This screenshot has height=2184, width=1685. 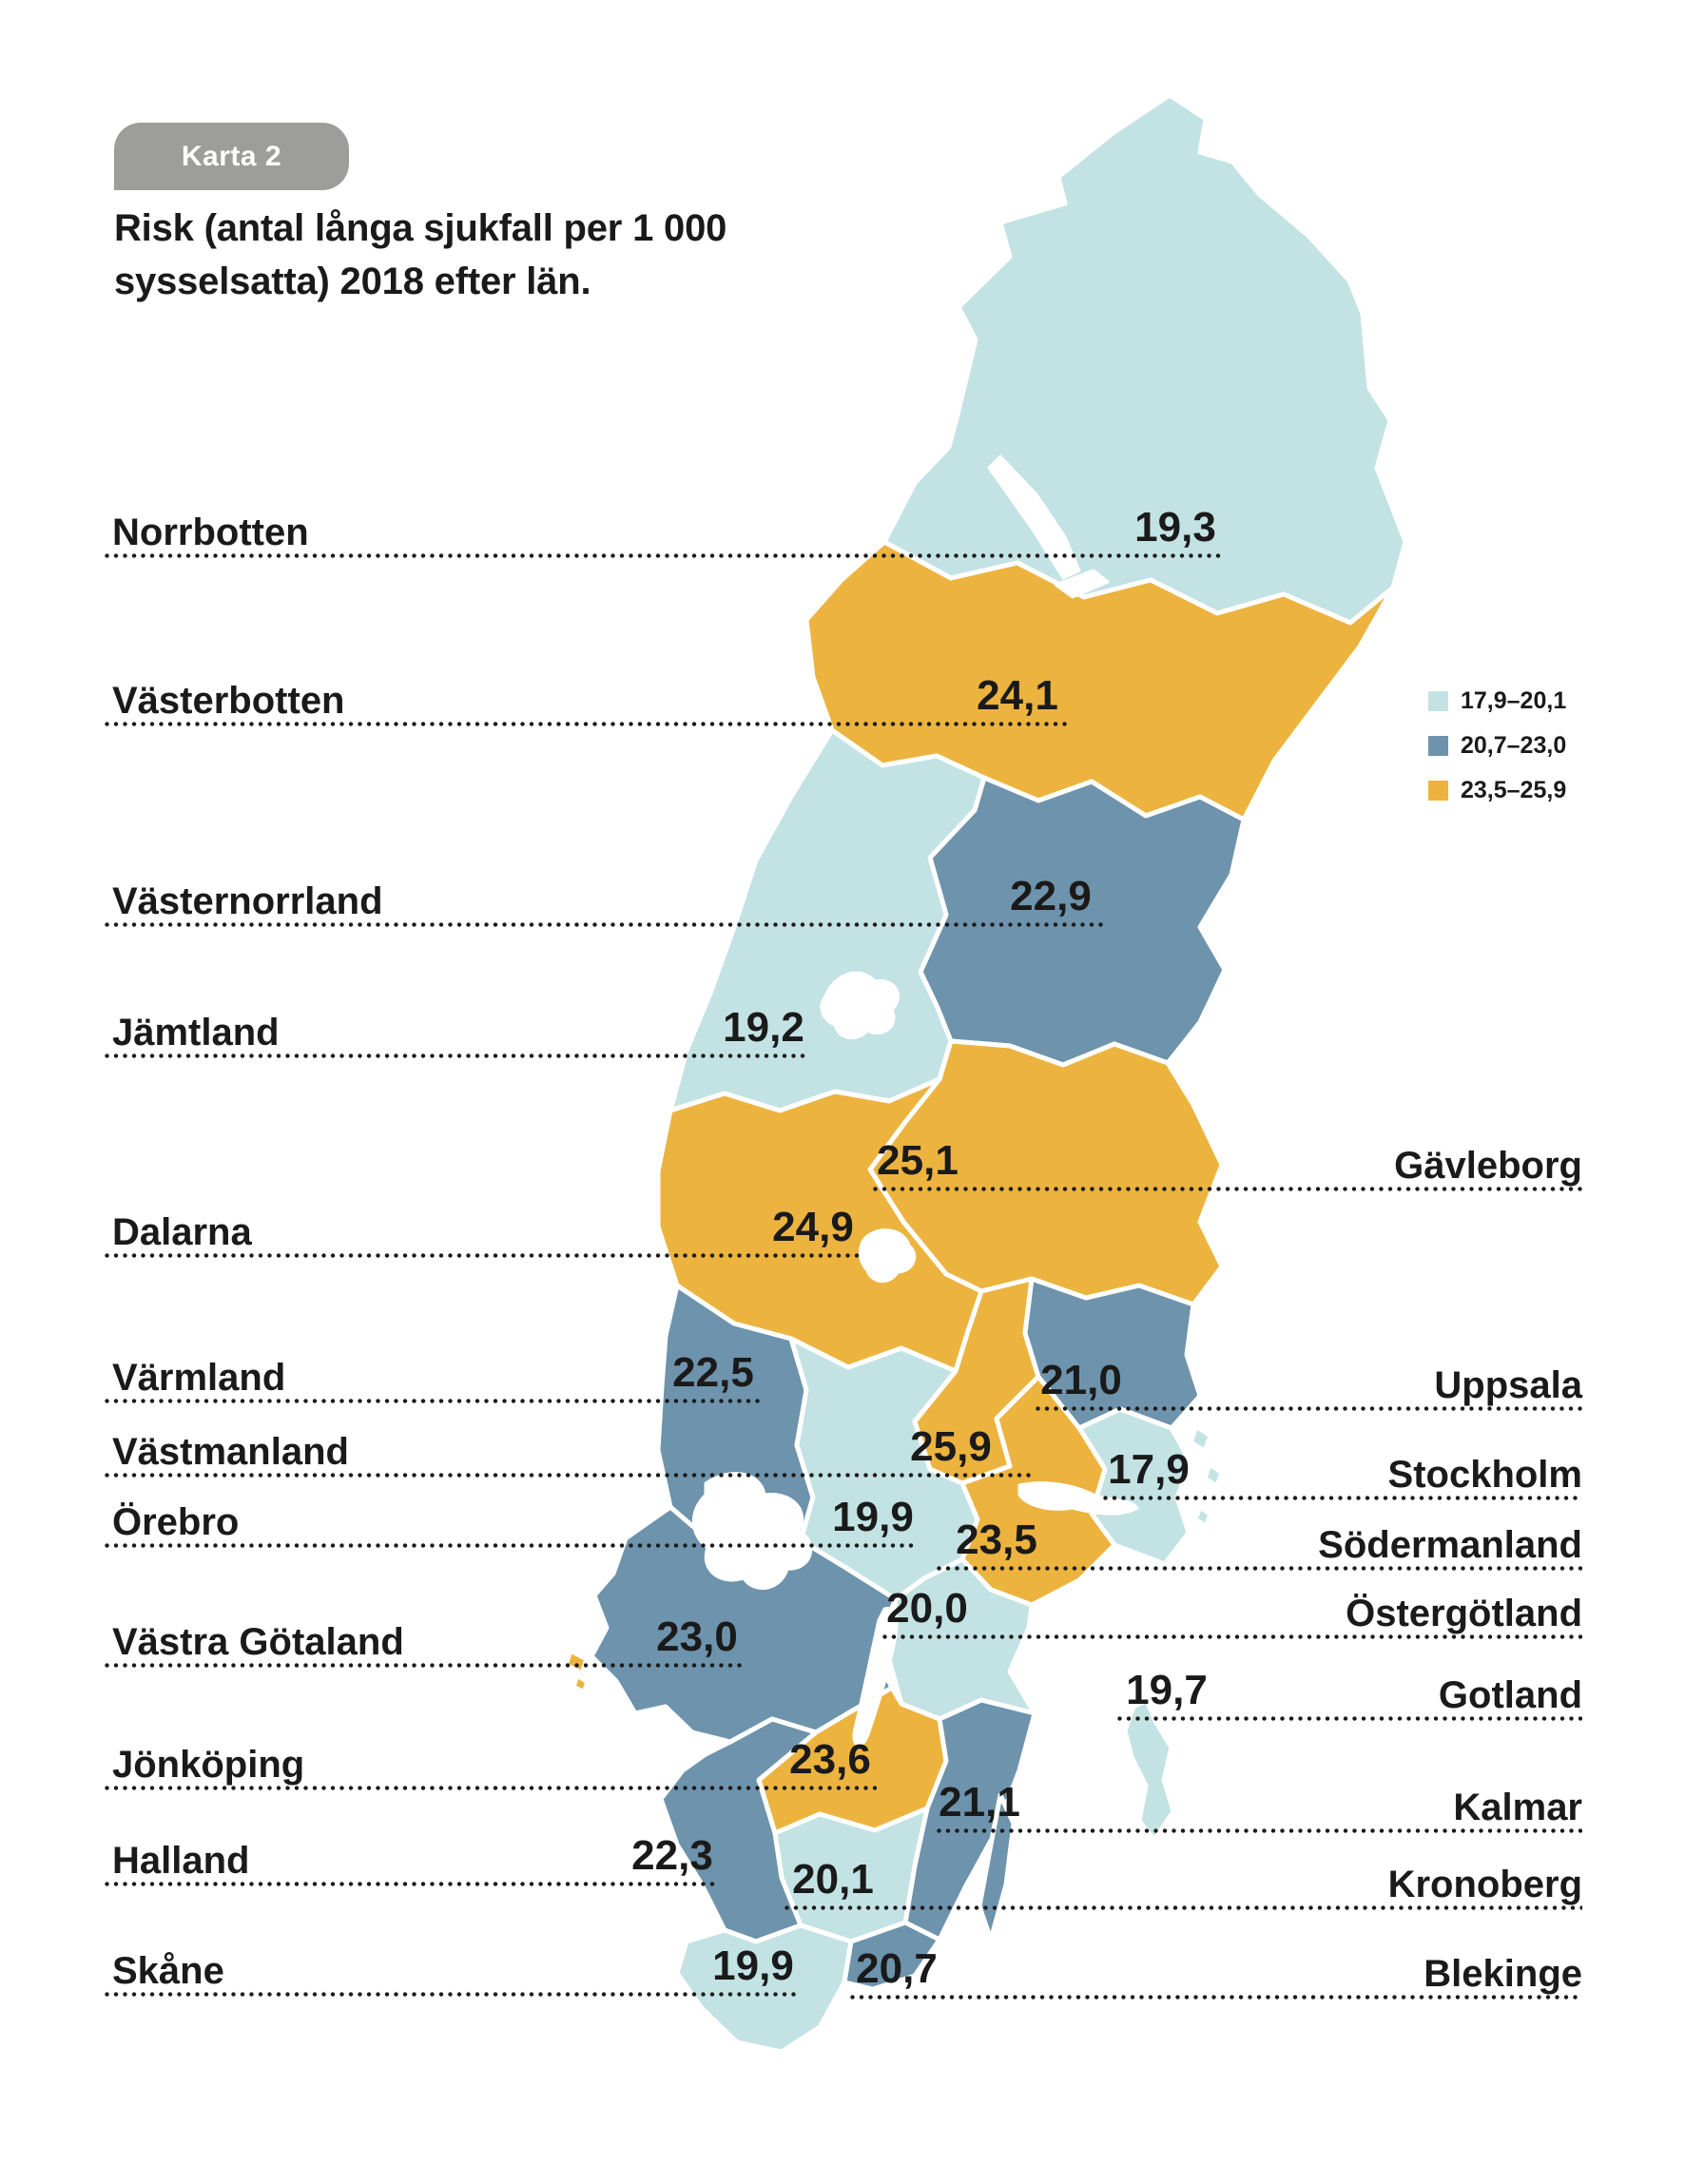 I want to click on county-label-norrbotten: Norrbotten, so click(x=210, y=532).